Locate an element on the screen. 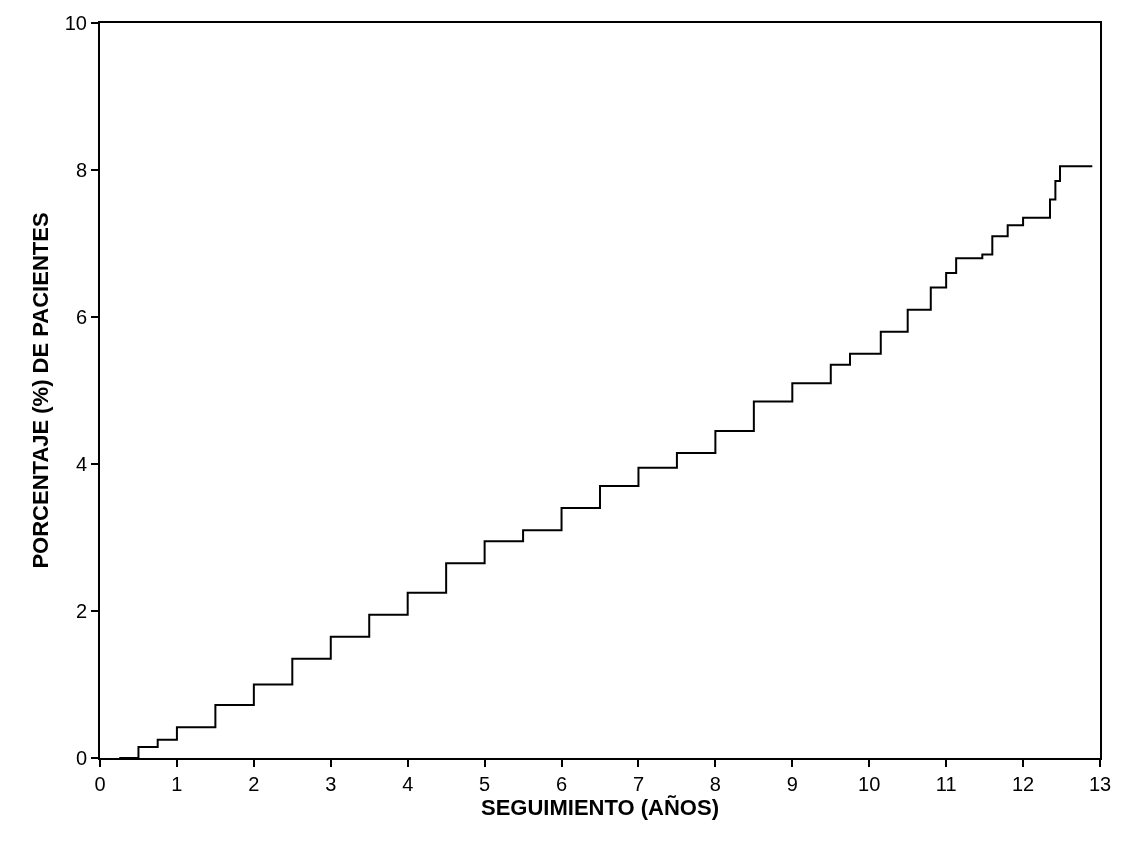 This screenshot has width=1125, height=843. x-tick-label: 4 is located at coordinates (408, 784).